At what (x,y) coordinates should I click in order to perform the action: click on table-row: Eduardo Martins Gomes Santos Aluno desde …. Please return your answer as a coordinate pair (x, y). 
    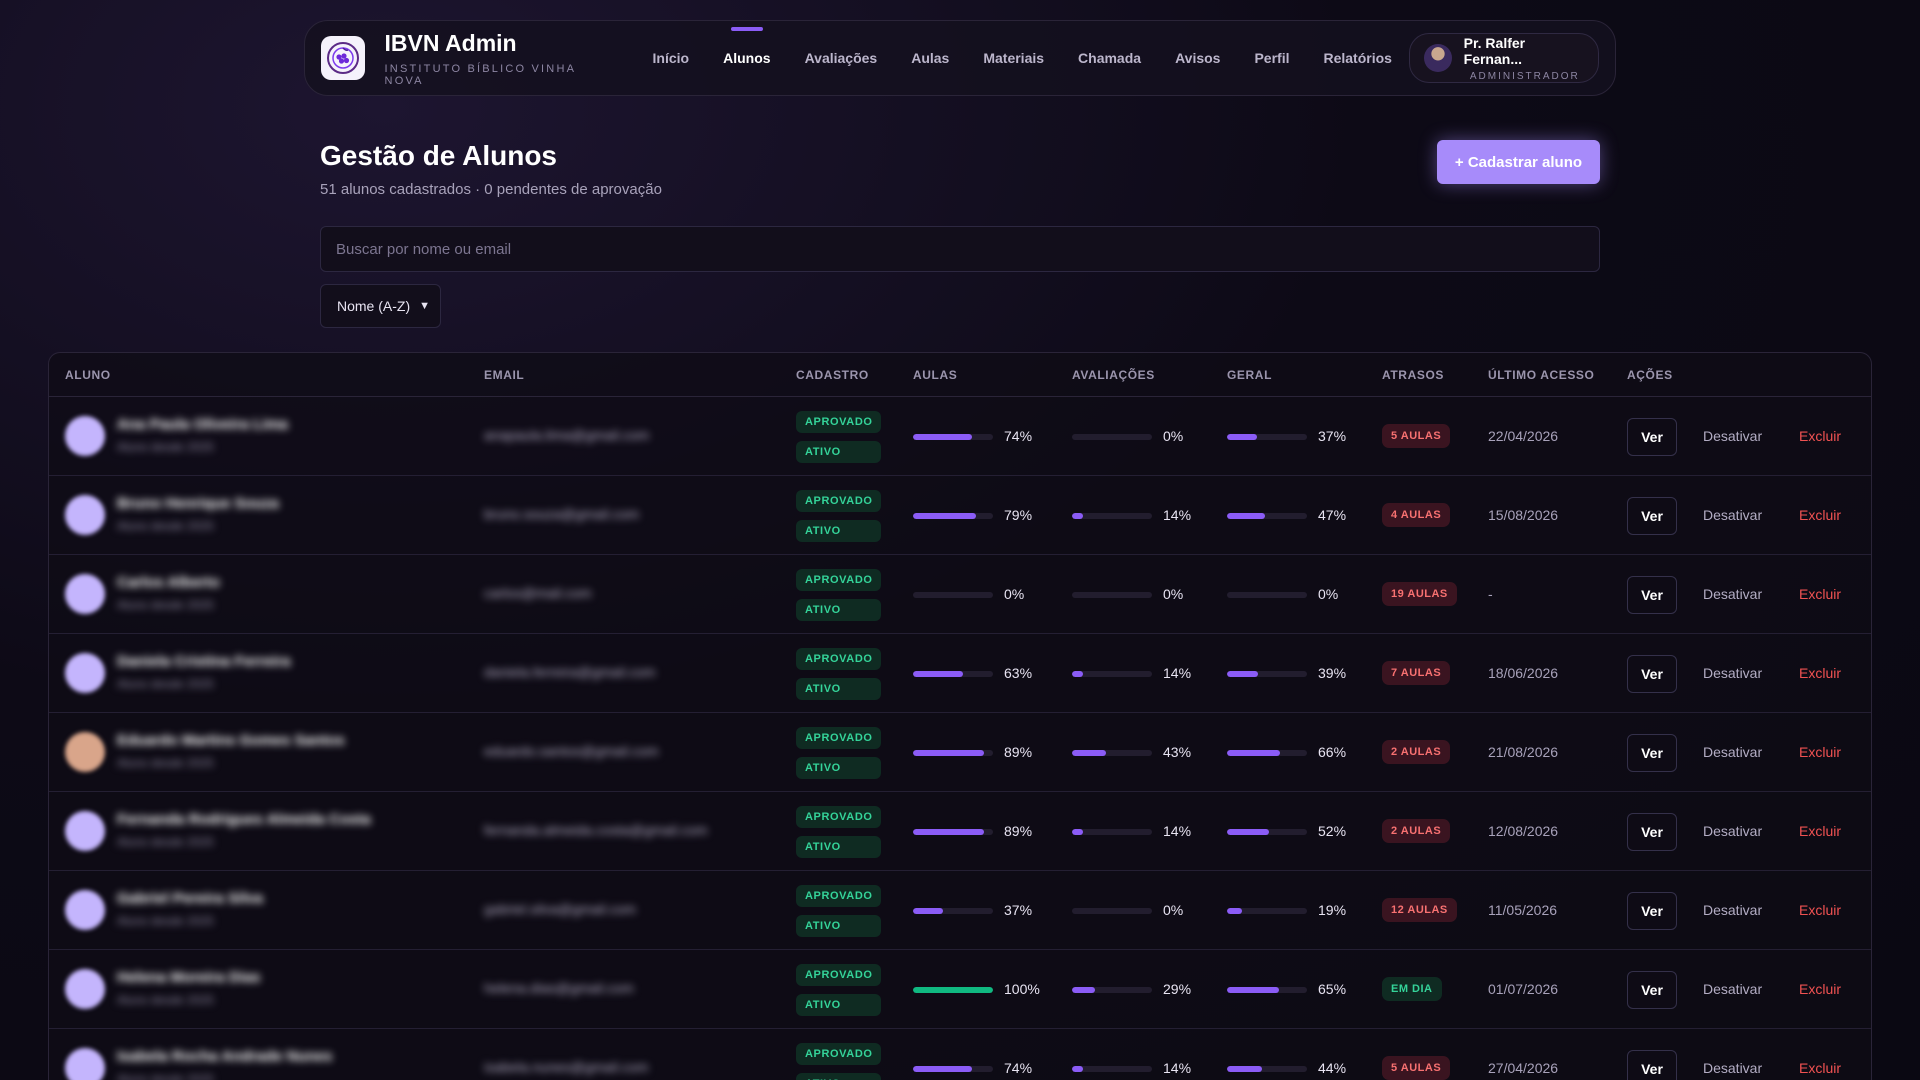
    Looking at the image, I should click on (960, 752).